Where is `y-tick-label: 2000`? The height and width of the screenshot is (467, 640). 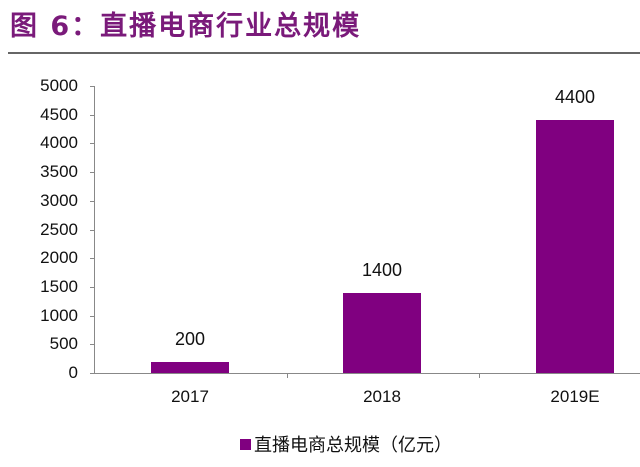 y-tick-label: 2000 is located at coordinates (59, 258).